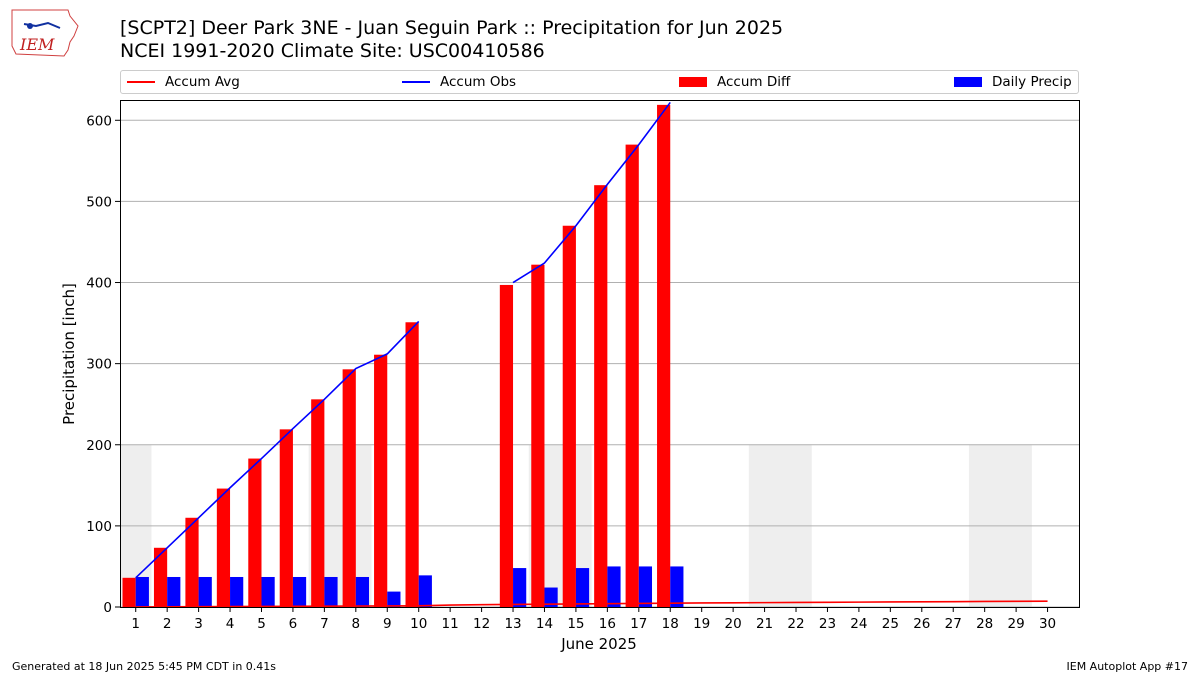 Image resolution: width=1200 pixels, height=675 pixels. I want to click on x-tick-label: 25, so click(890, 624).